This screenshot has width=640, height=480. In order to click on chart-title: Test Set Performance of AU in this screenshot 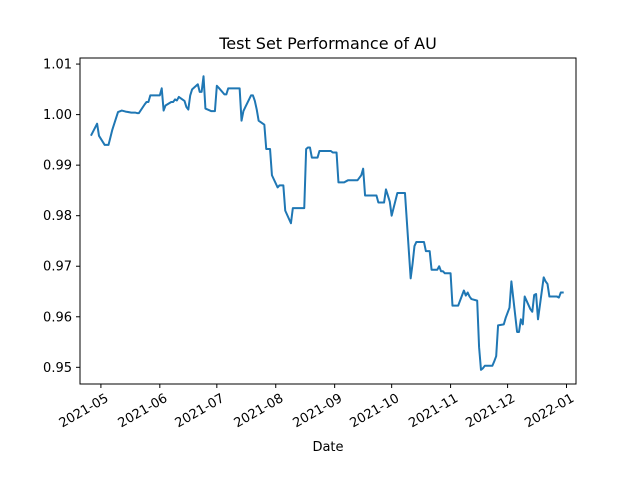, I will do `click(327, 43)`.